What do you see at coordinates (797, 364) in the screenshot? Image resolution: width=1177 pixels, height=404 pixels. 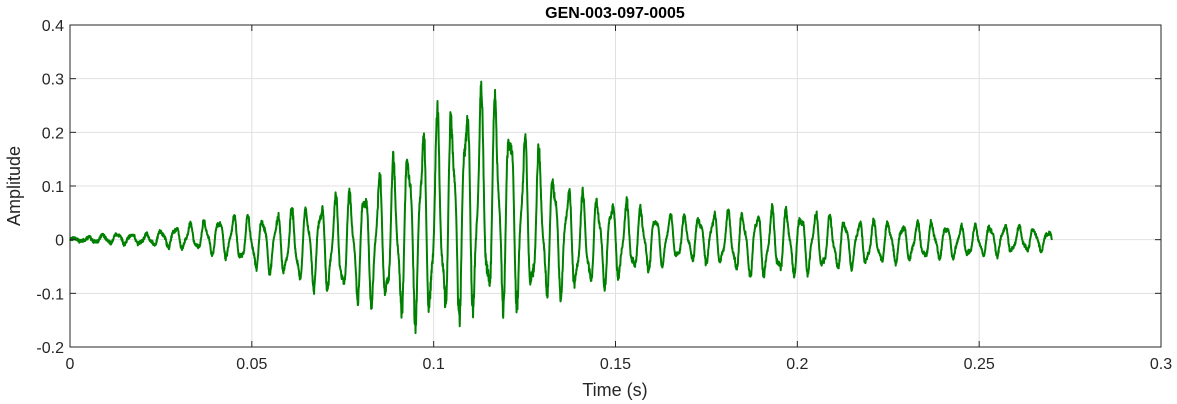 I see `x-tick-label: 0.2` at bounding box center [797, 364].